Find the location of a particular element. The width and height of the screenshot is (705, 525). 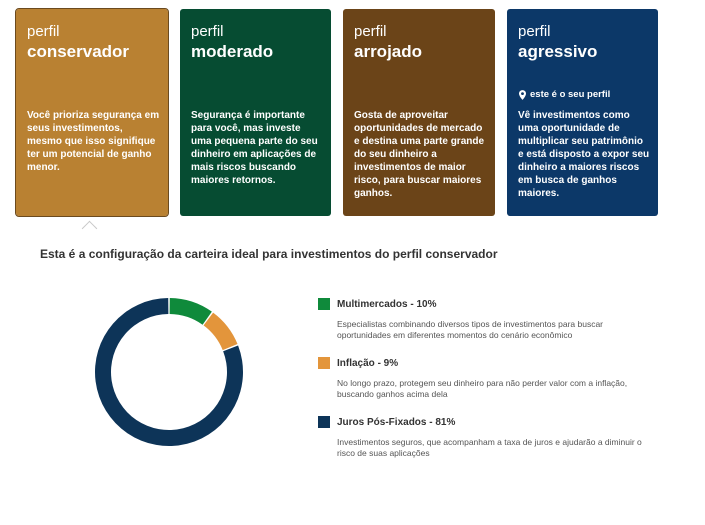

location-pin-icon is located at coordinates (522, 94).